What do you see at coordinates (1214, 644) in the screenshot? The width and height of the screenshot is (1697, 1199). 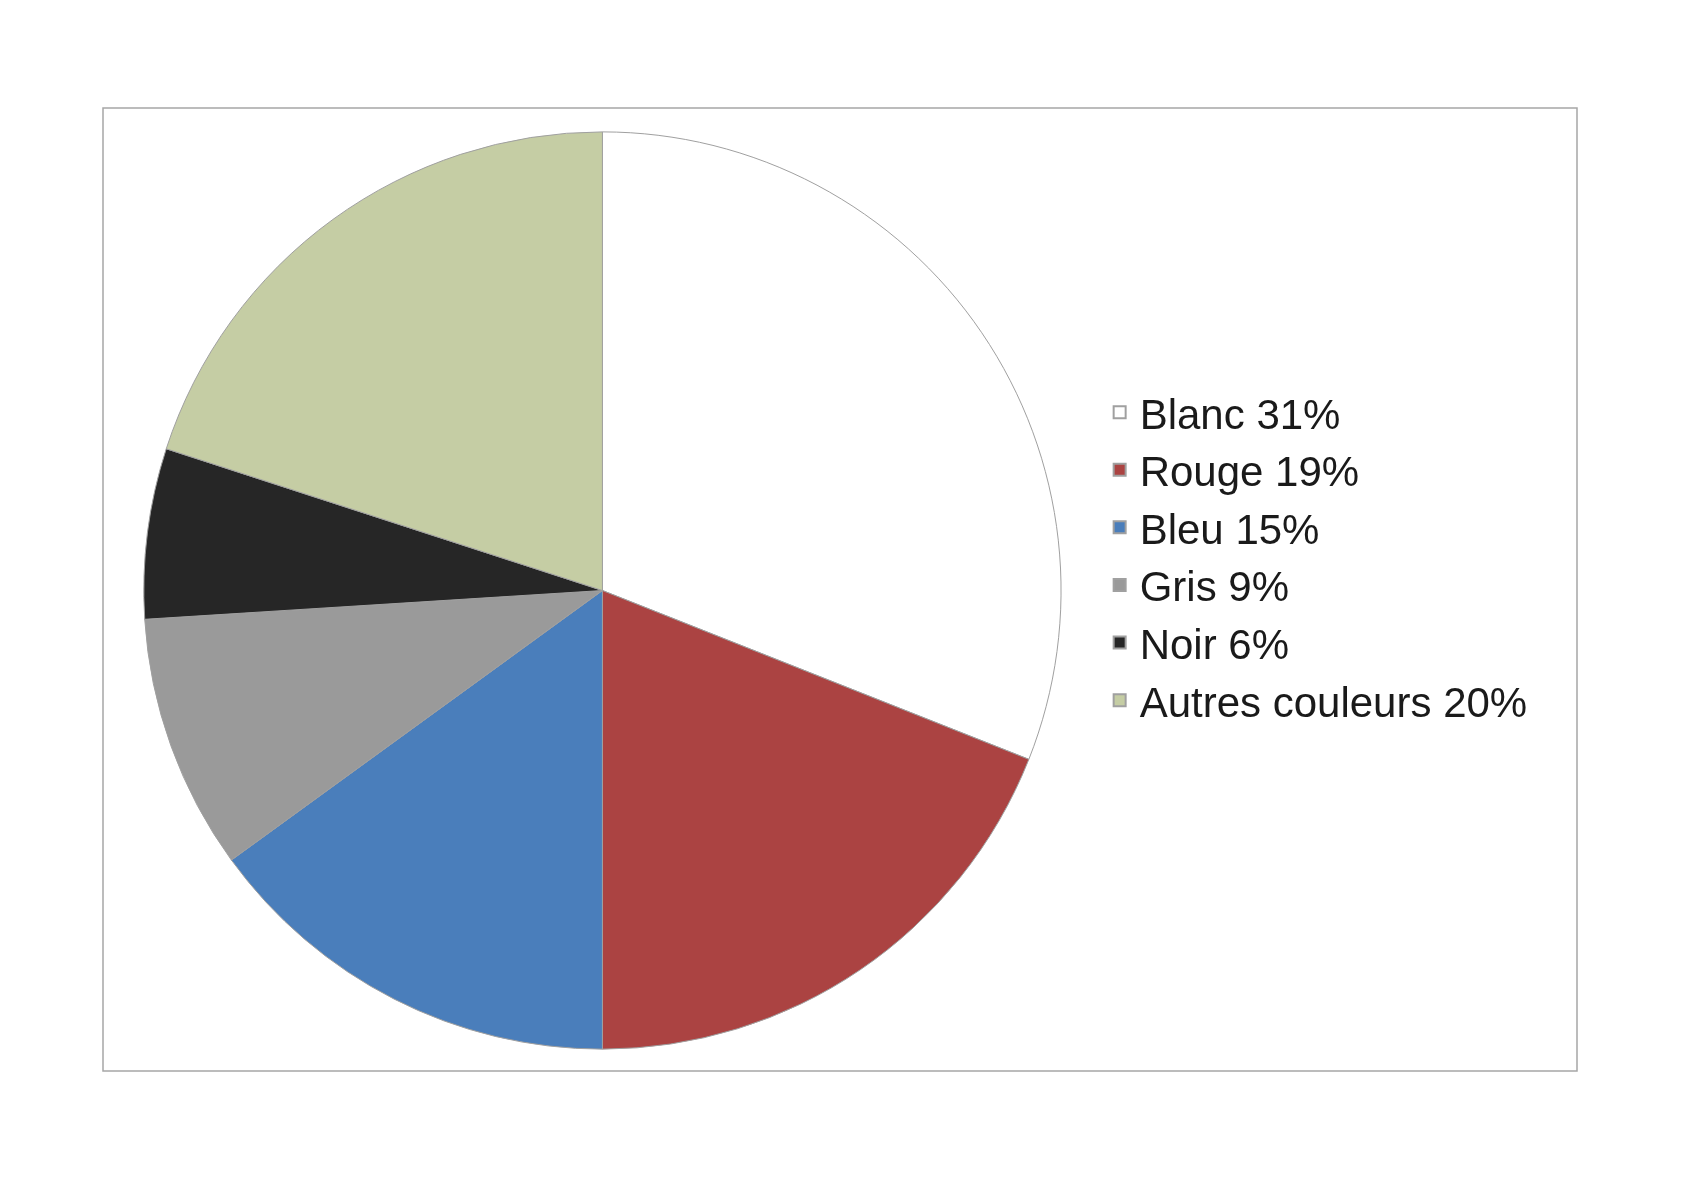 I see `legend-label: Noir 6%` at bounding box center [1214, 644].